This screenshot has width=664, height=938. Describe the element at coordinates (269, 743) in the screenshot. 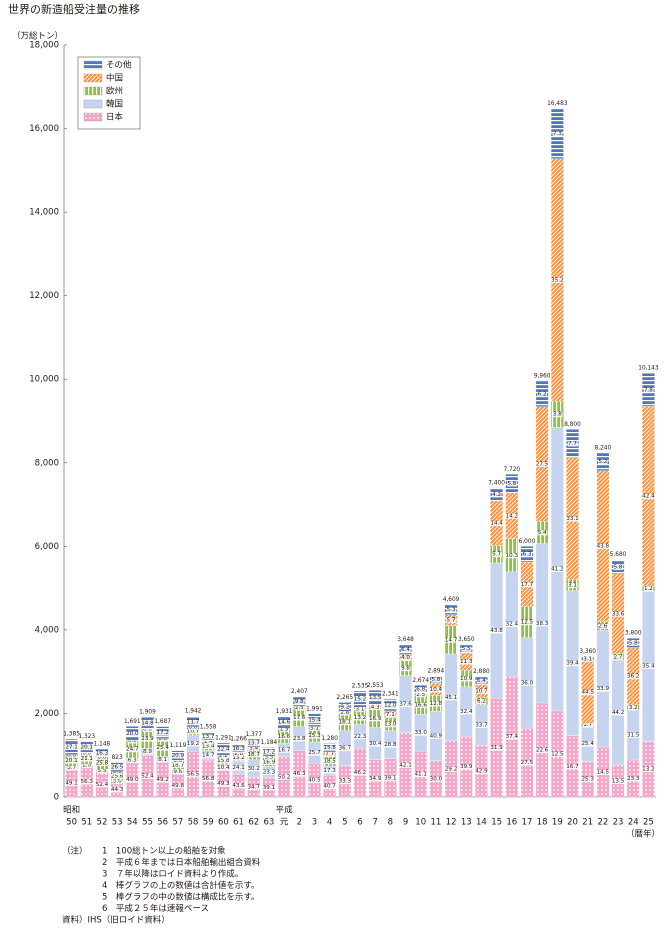

I see `total-label: 1,184` at that location.